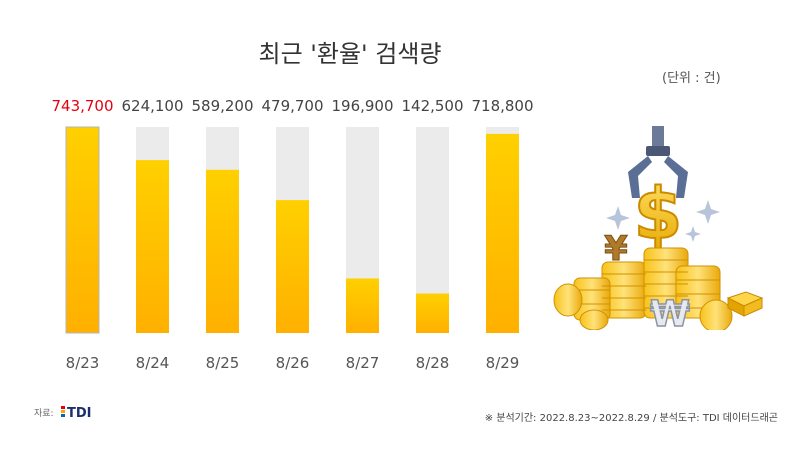  I want to click on data-label: 479,700, so click(292, 106).